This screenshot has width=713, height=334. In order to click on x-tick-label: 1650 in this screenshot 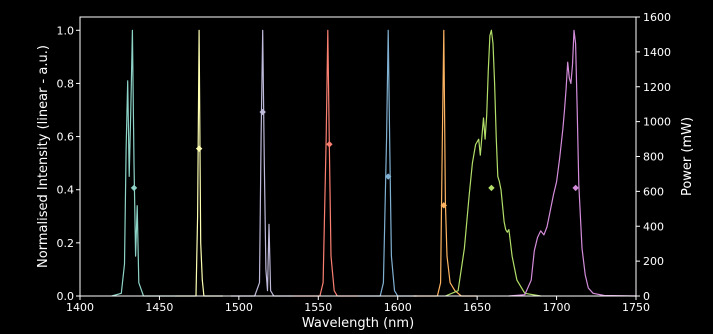, I will do `click(477, 307)`.